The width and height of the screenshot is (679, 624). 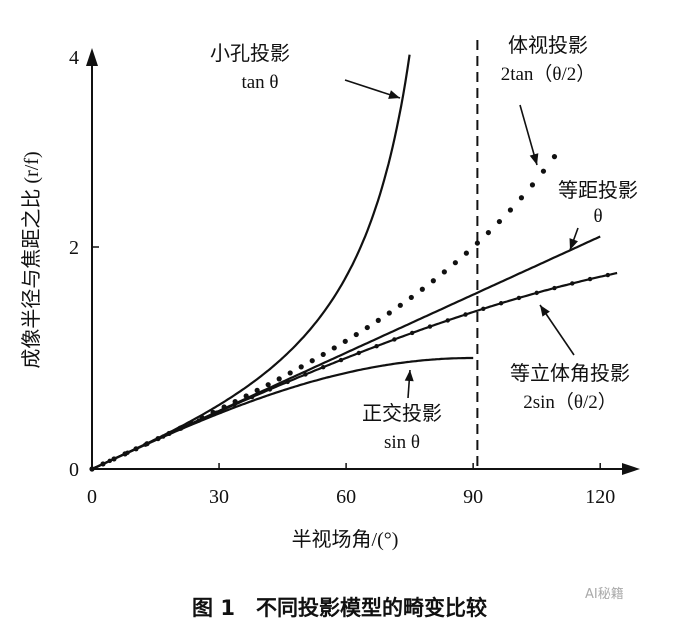 I want to click on series-formula-label: 2tan（θ/2）, so click(x=548, y=74).